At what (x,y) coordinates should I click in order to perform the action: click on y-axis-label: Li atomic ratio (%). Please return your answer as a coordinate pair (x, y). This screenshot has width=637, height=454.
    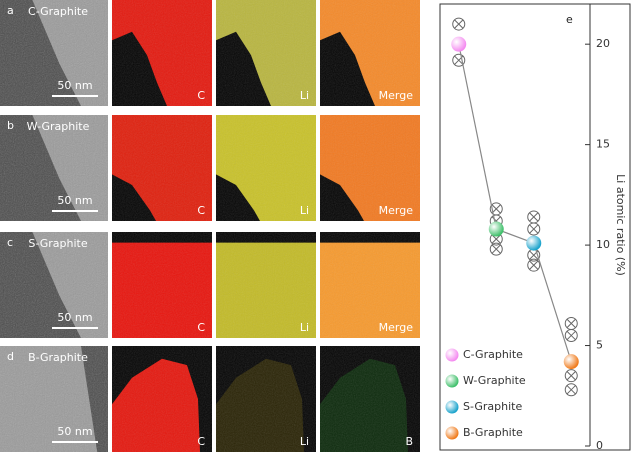
    Looking at the image, I should click on (620, 225).